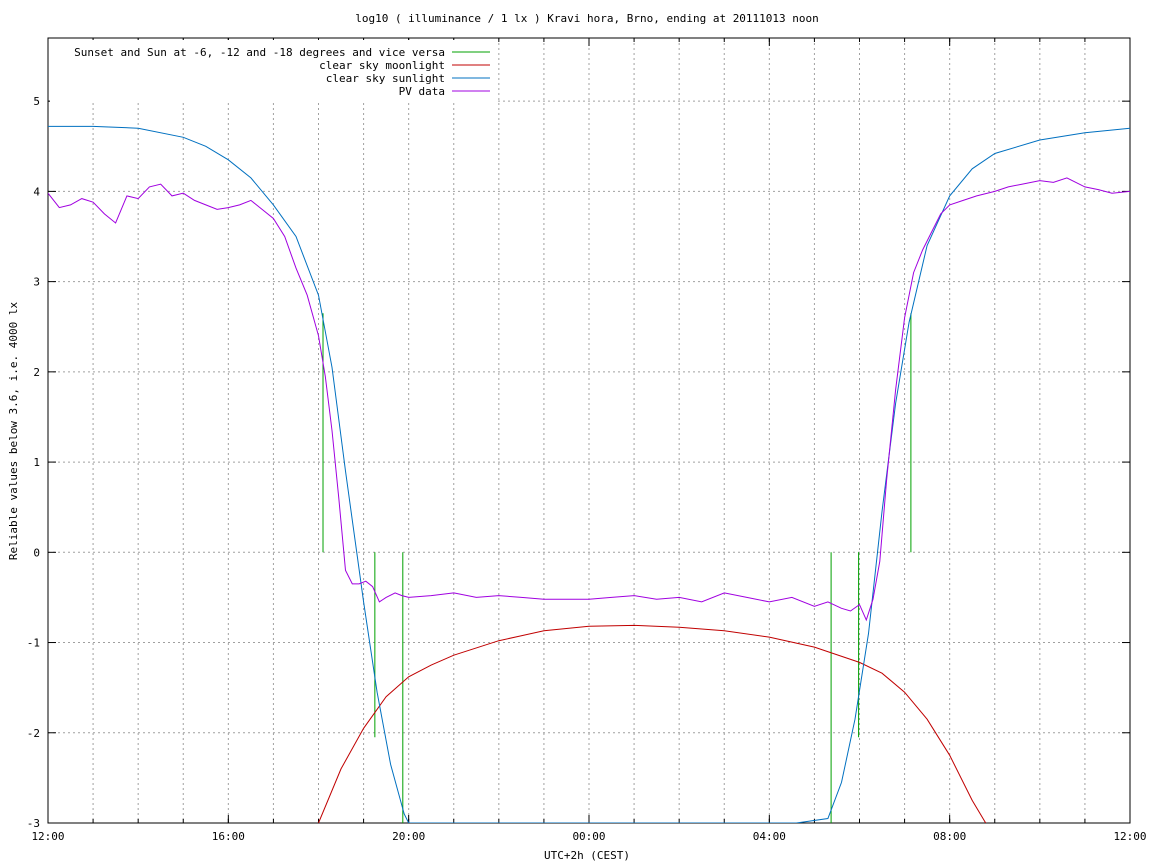 The width and height of the screenshot is (1151, 863). I want to click on y-tick-label: 4, so click(36, 191).